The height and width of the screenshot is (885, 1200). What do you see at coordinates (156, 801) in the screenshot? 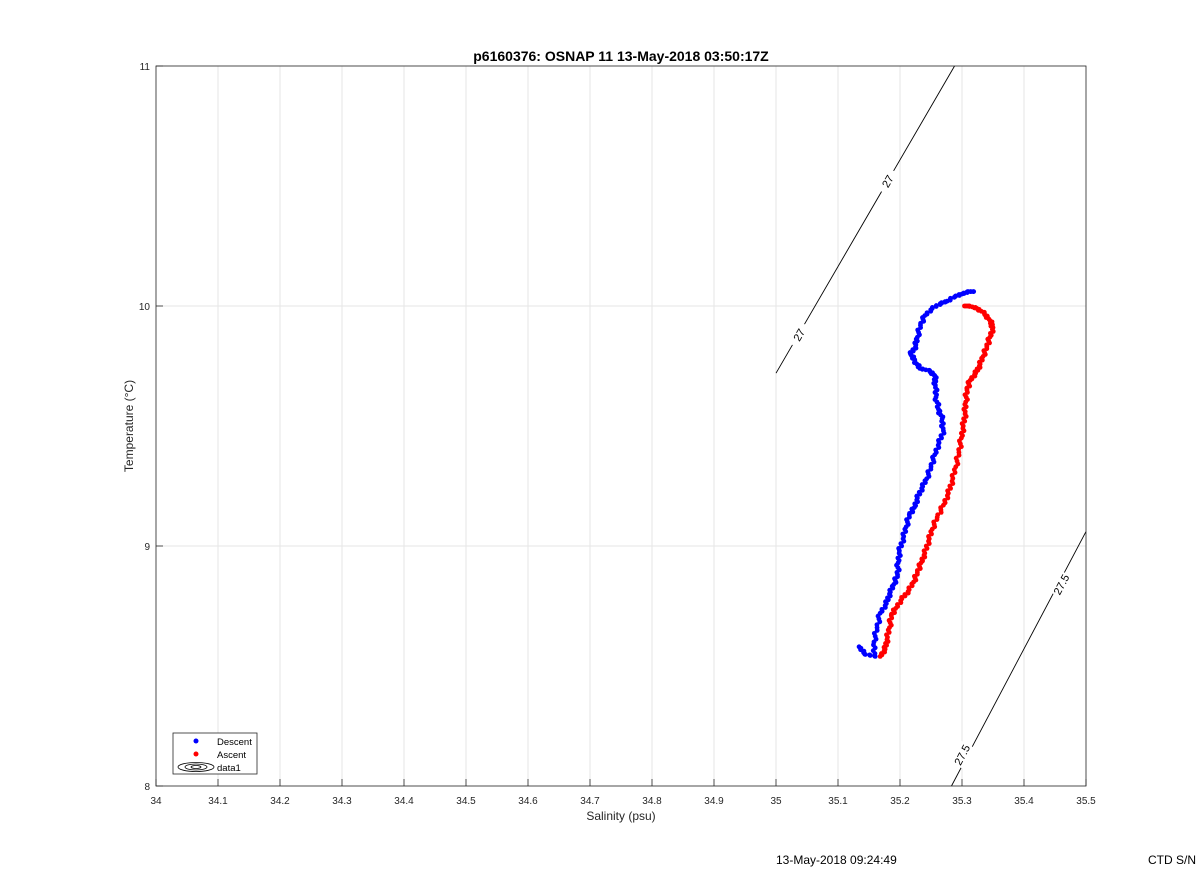
I see `x-tick-label: 34` at bounding box center [156, 801].